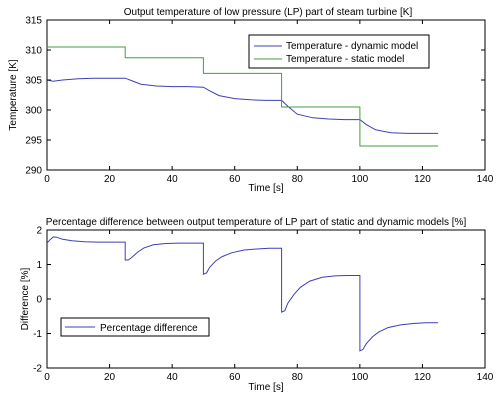 This screenshot has width=499, height=399. What do you see at coordinates (25, 298) in the screenshot?
I see `y-axis-label: Difference [%]` at bounding box center [25, 298].